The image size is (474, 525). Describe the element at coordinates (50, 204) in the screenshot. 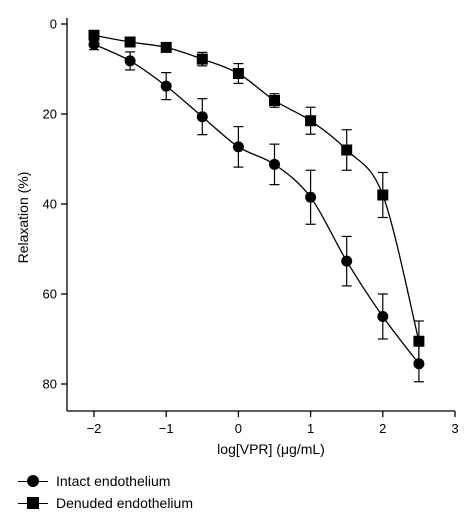

I see `y-tick-label: 40` at that location.